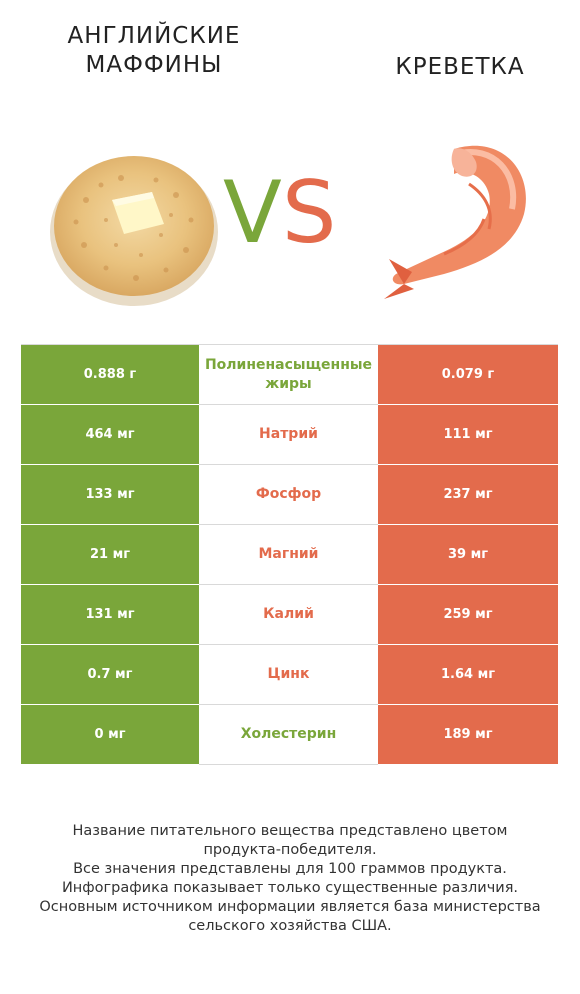  What do you see at coordinates (290, 926) in the screenshot?
I see `footer-line: сельского хозяйства США.` at bounding box center [290, 926].